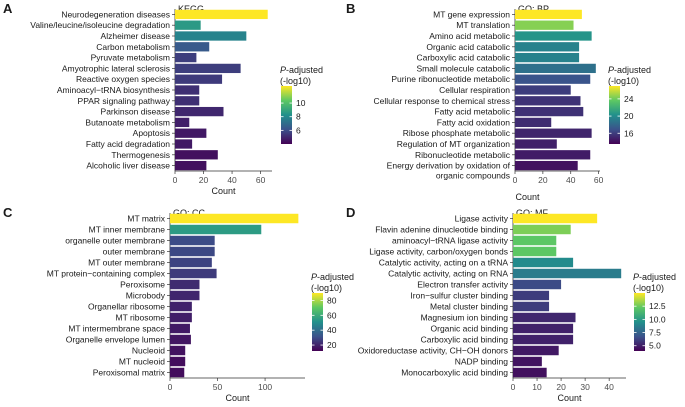 The width and height of the screenshot is (685, 407). I want to click on panel-c-letter: C, so click(8, 212).